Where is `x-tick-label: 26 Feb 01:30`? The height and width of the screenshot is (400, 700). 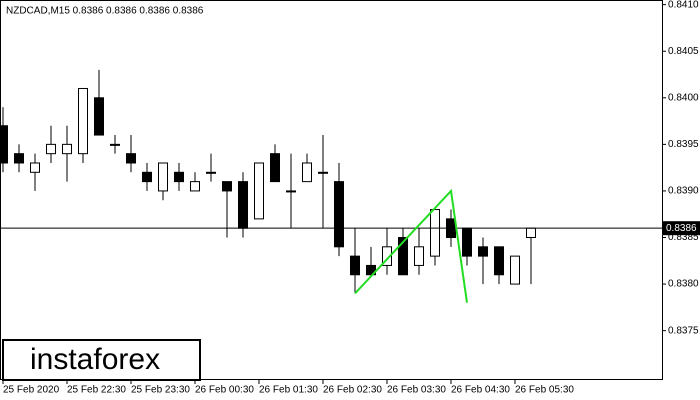
x-tick-label: 26 Feb 01:30 is located at coordinates (288, 390).